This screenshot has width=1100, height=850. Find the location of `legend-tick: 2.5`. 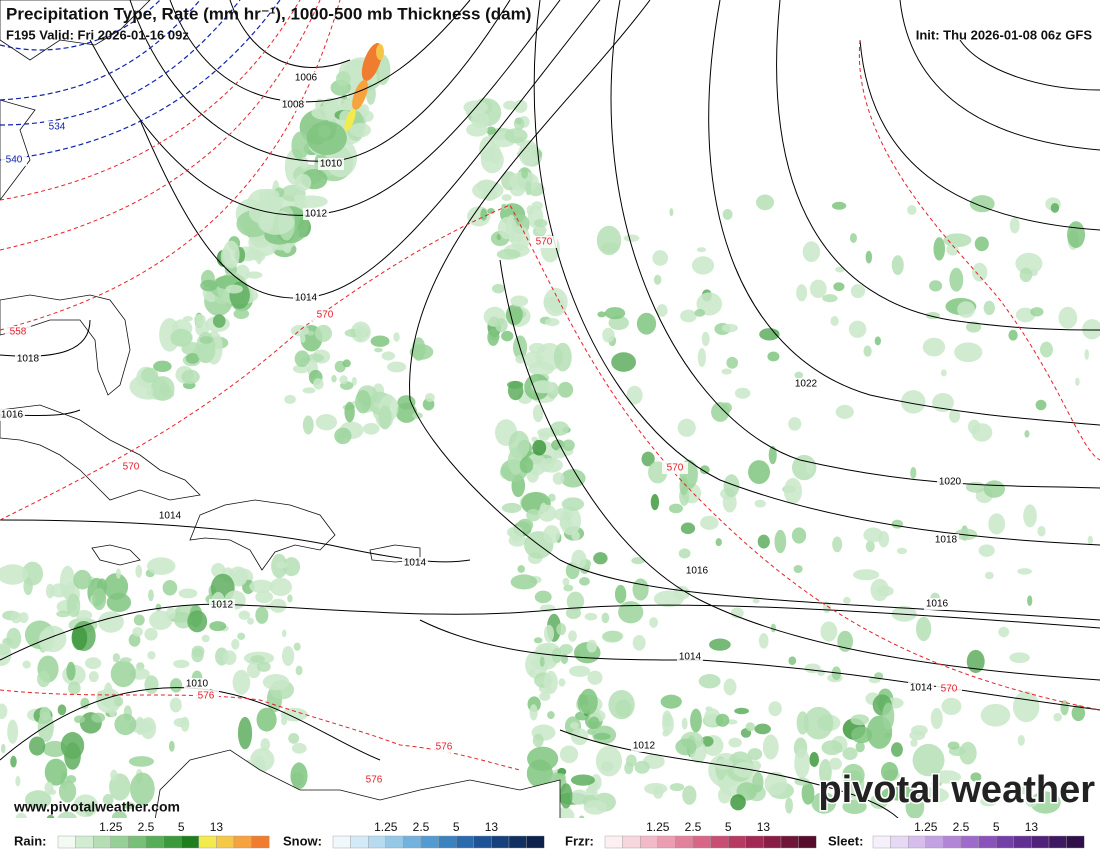

legend-tick: 2.5 is located at coordinates (693, 827).